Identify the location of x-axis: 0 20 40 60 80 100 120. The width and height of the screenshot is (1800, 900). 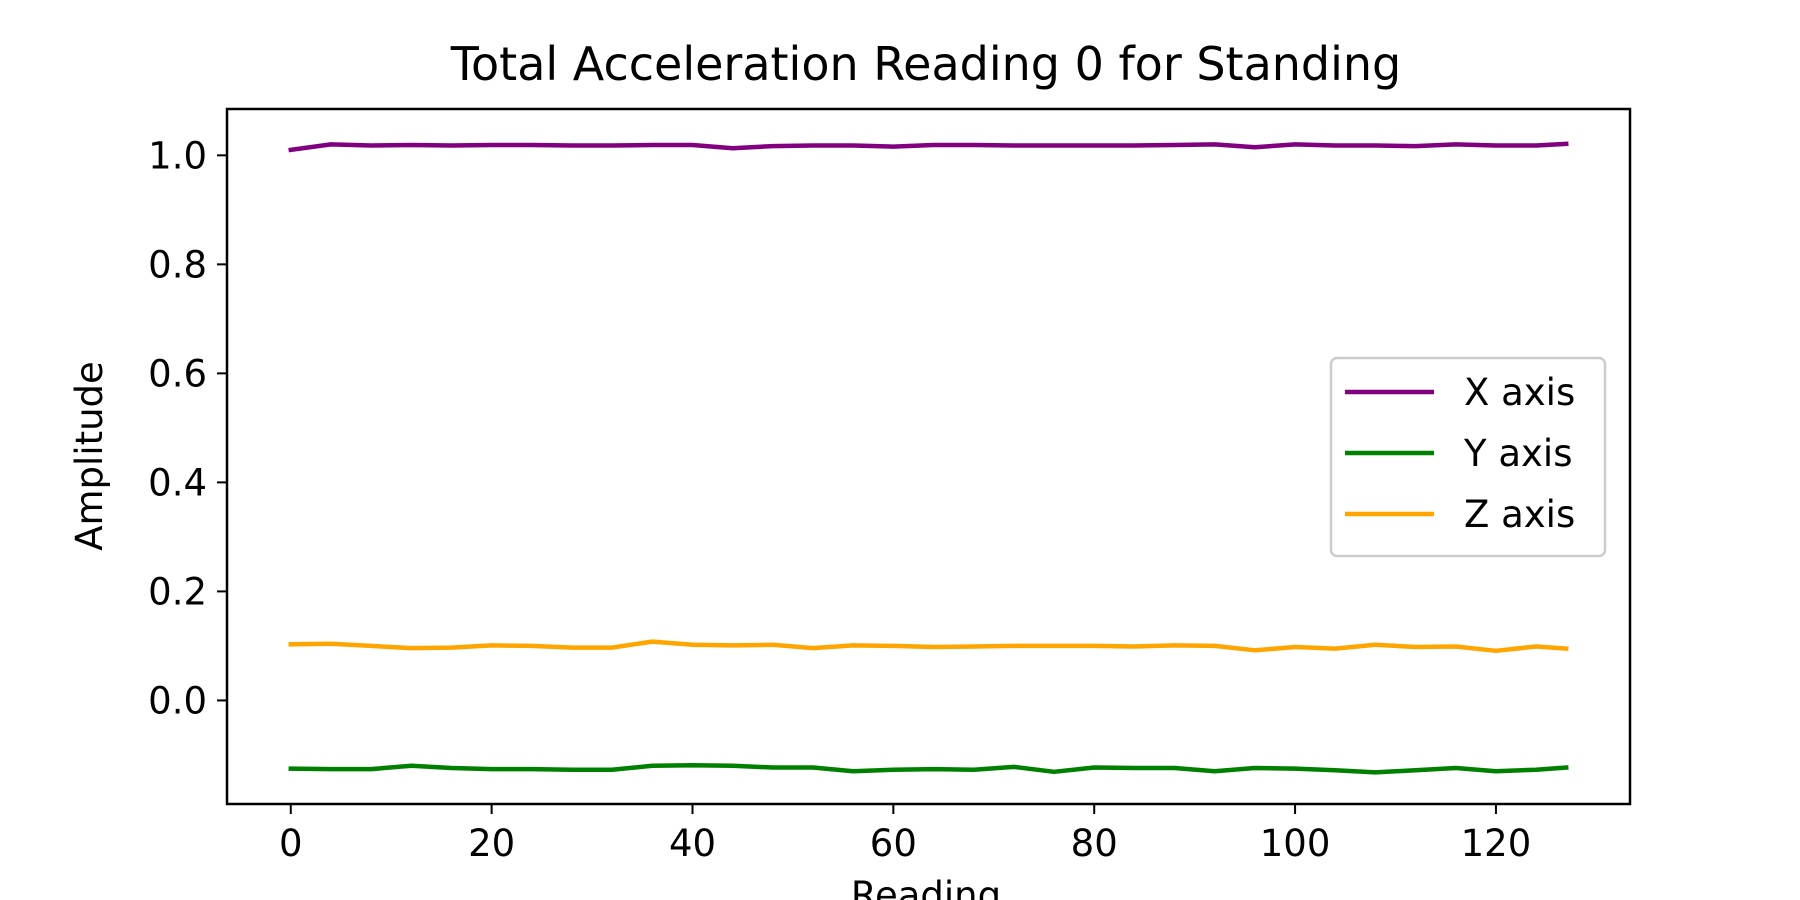
(905, 834).